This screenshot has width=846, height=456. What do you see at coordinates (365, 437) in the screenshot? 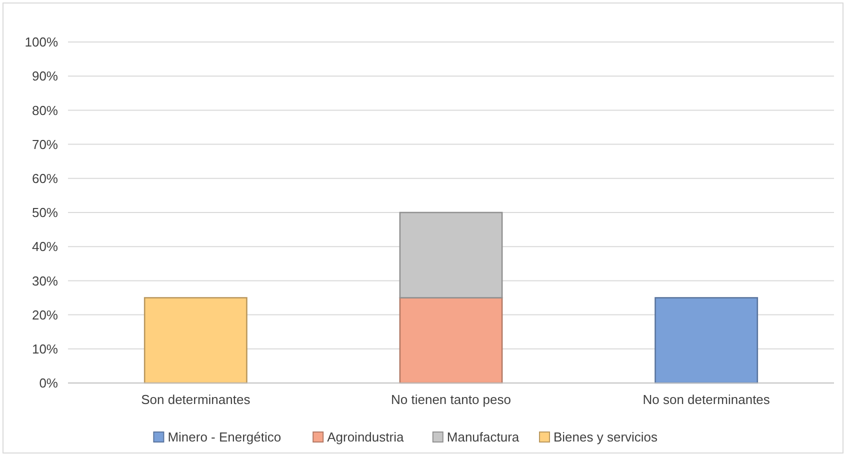
I see `legend-label: Agroindustria` at bounding box center [365, 437].